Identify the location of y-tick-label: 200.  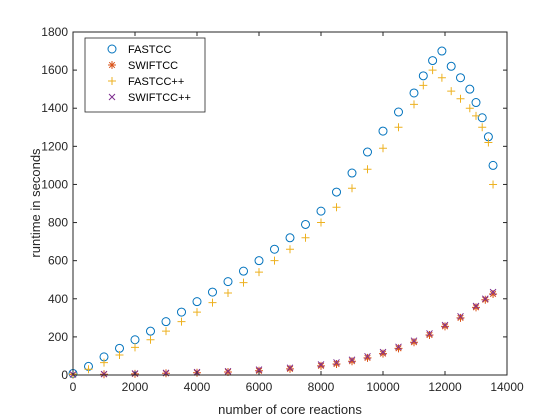
(58, 337).